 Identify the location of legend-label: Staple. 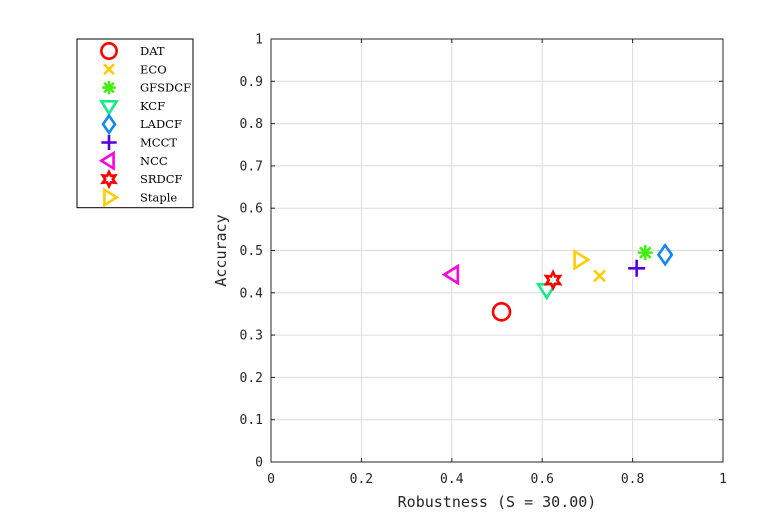
(158, 197).